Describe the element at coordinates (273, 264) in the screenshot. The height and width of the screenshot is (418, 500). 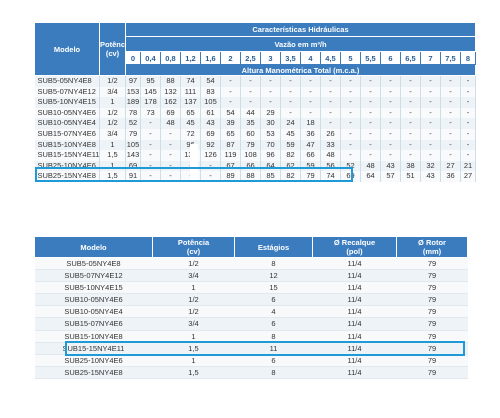
I see `stages-cell: 8` at that location.